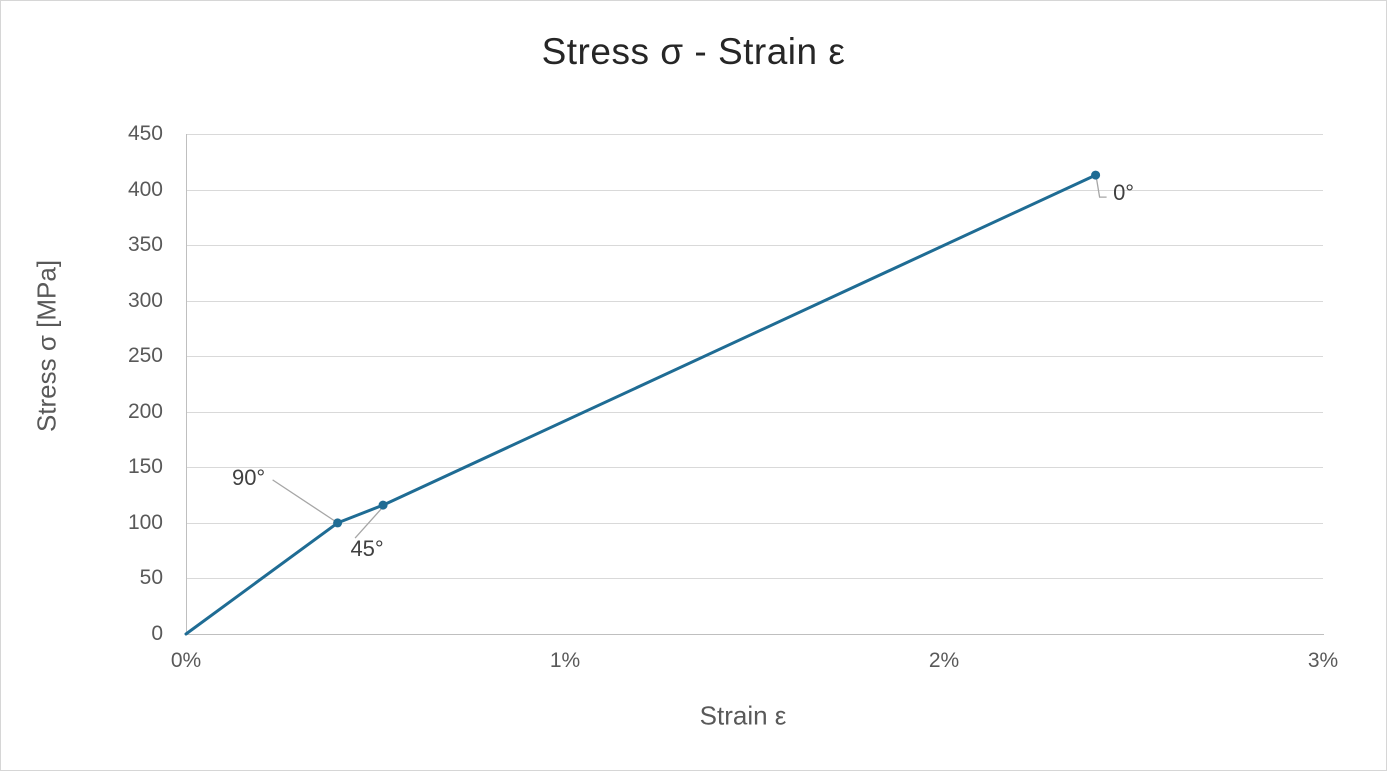 The width and height of the screenshot is (1387, 771). What do you see at coordinates (145, 133) in the screenshot?
I see `y-tick-label: 450` at bounding box center [145, 133].